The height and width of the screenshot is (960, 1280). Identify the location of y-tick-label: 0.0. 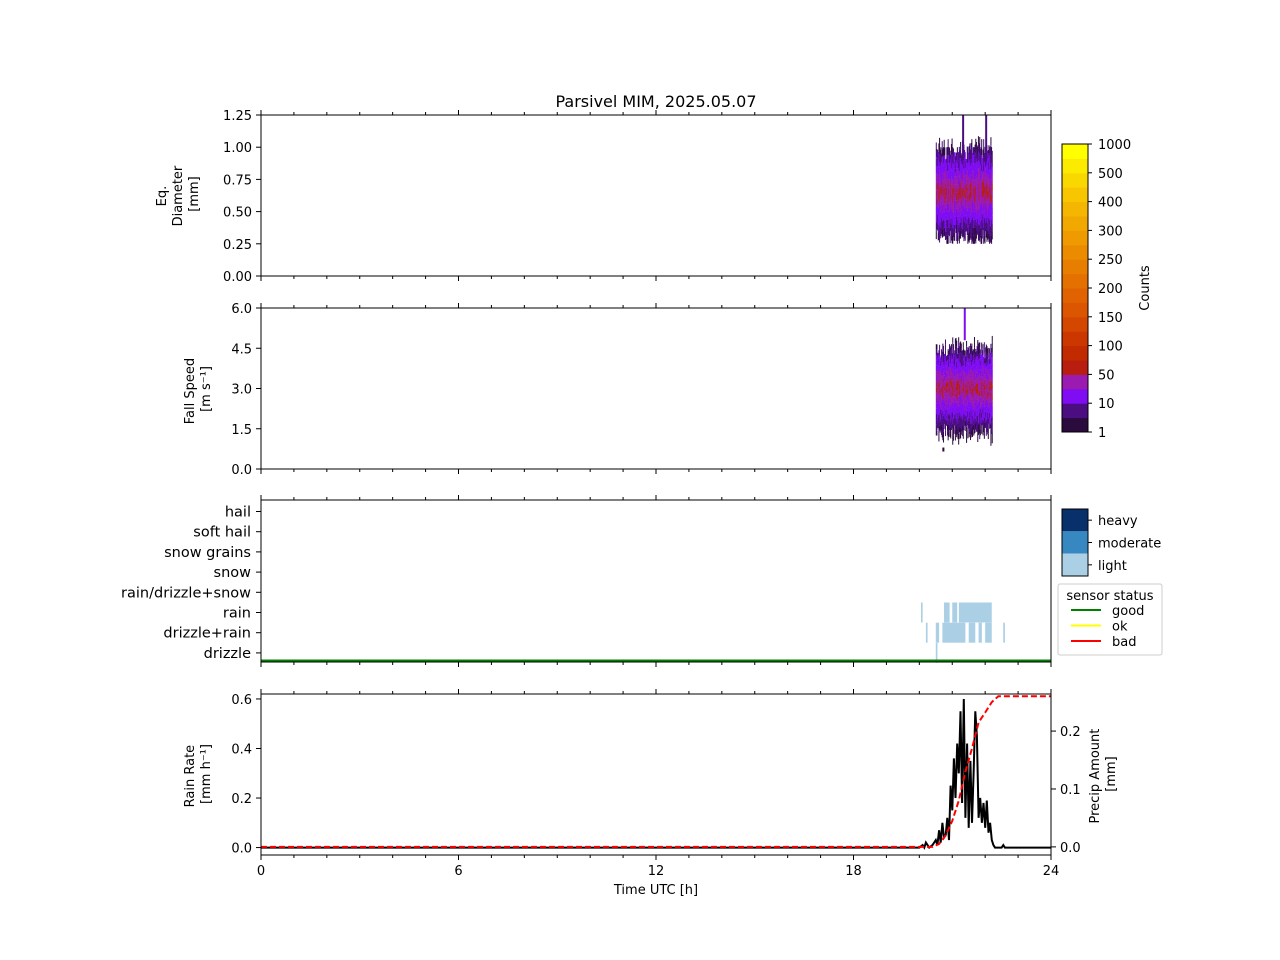
(241, 470).